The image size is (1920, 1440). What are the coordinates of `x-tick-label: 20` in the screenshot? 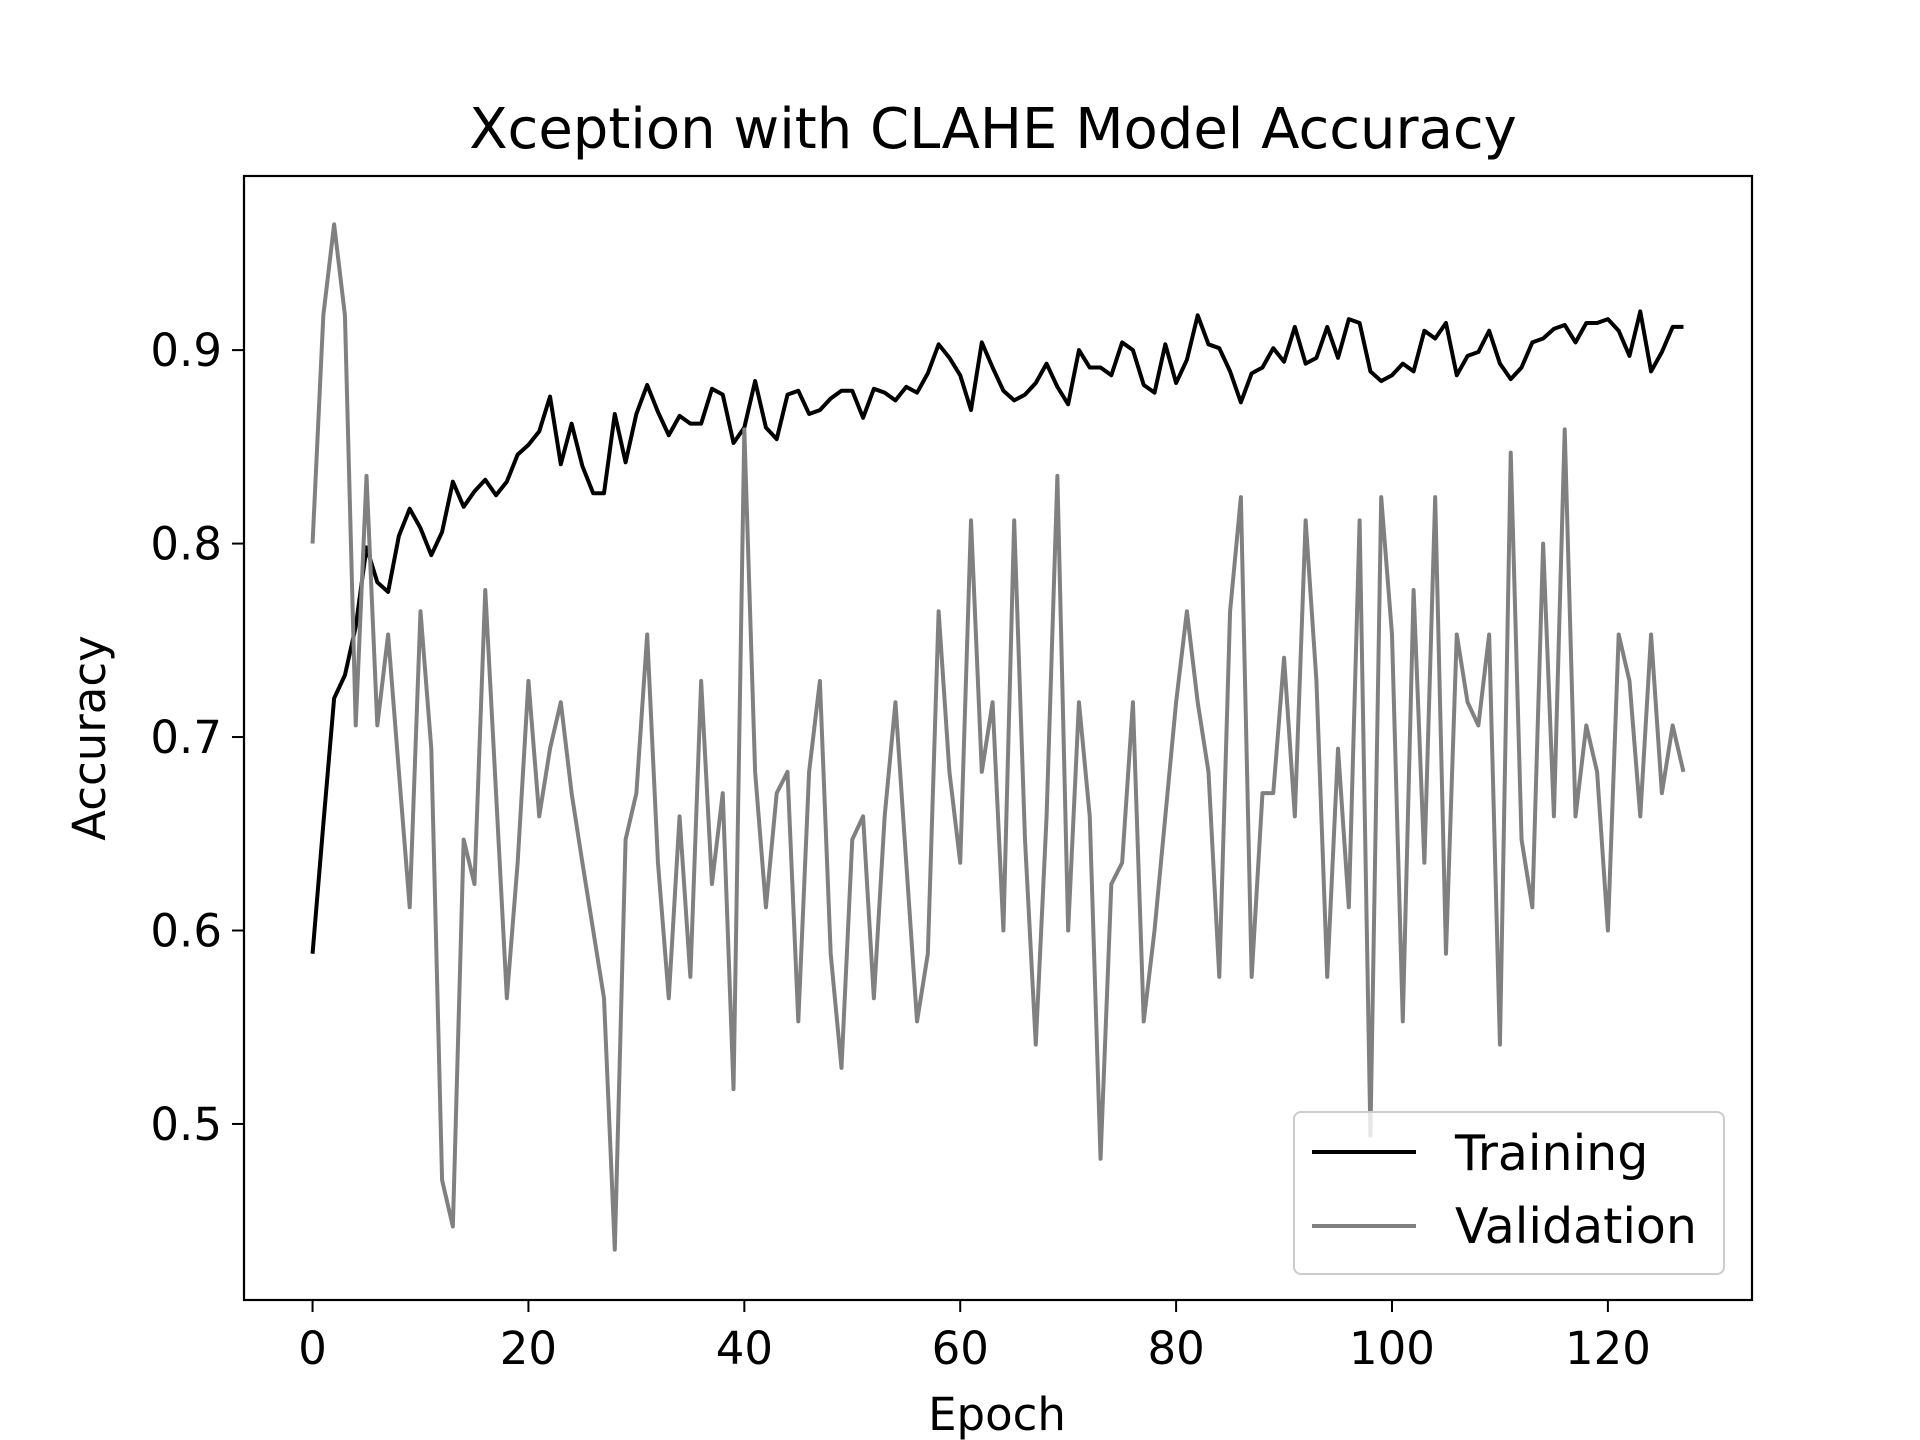 It's located at (528, 1348).